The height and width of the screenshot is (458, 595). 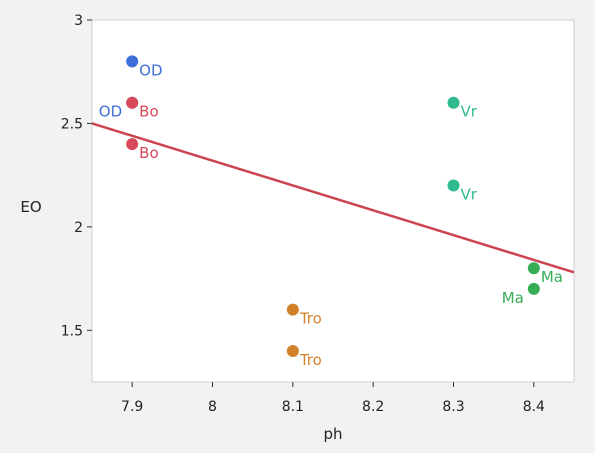 I want to click on x-axis-title: ph, so click(x=332, y=434).